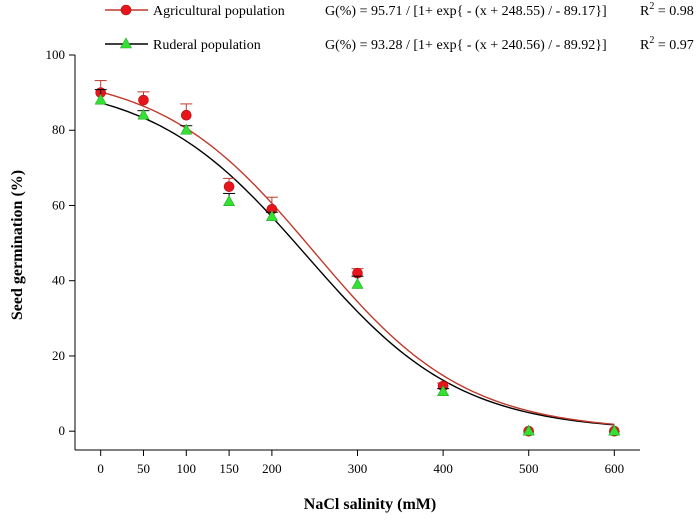 The width and height of the screenshot is (700, 521). What do you see at coordinates (229, 468) in the screenshot?
I see `x-tick-label: 150` at bounding box center [229, 468].